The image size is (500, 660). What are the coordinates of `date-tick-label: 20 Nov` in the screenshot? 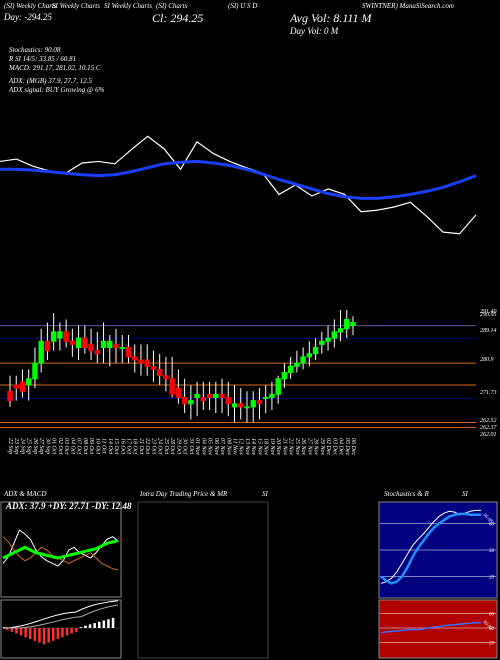 It's located at (278, 447).